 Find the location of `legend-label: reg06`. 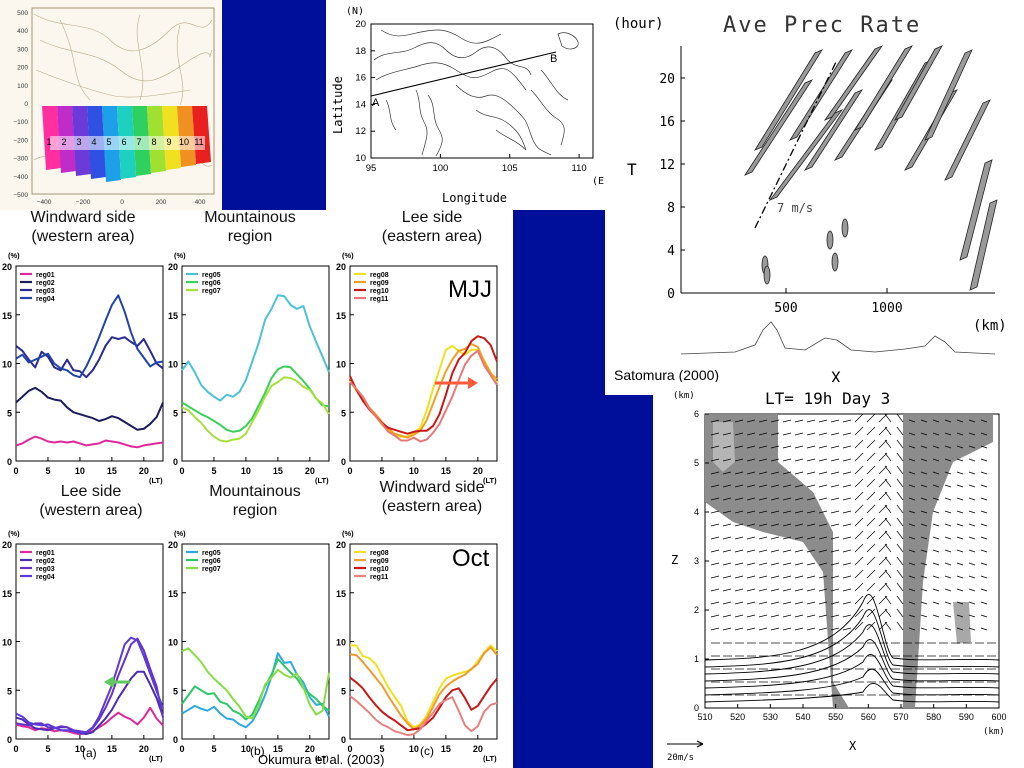

legend-label: reg06 is located at coordinates (211, 561).